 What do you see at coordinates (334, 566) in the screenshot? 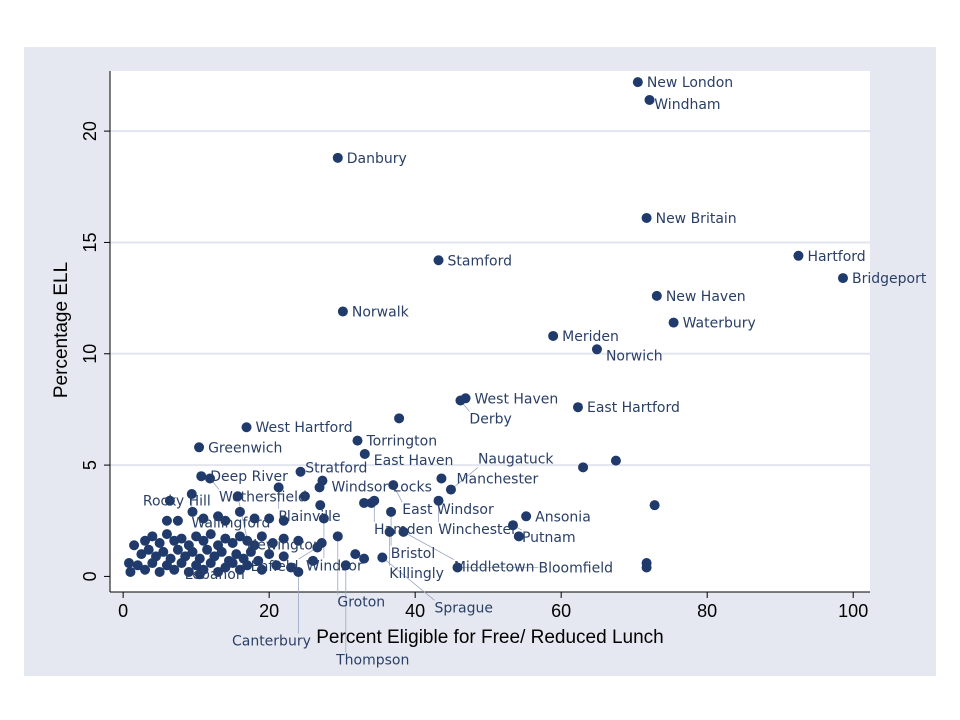
I see `point-label: Windsor` at bounding box center [334, 566].